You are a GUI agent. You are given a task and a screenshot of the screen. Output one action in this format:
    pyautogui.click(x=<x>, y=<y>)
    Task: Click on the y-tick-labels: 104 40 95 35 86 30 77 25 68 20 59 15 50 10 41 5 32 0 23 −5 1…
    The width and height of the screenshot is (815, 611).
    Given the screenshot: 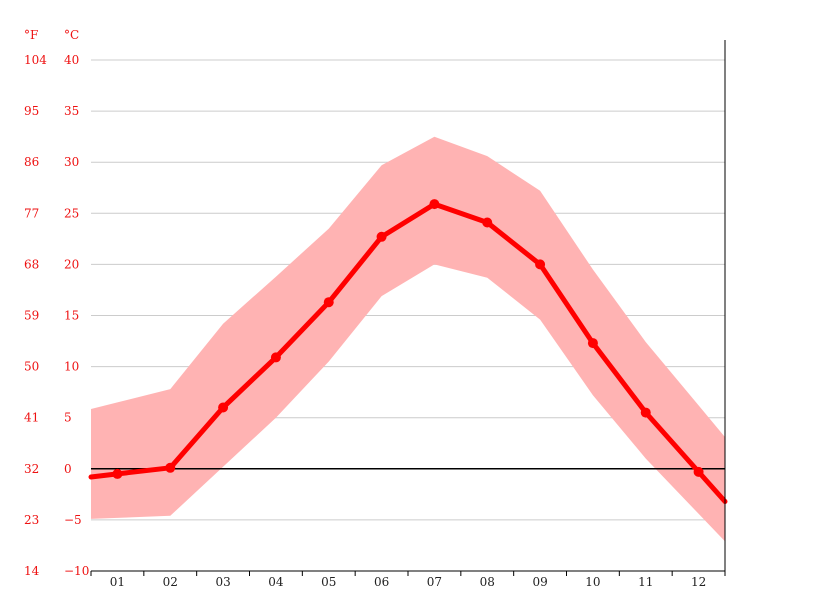 What is the action you would take?
    pyautogui.click(x=56, y=315)
    